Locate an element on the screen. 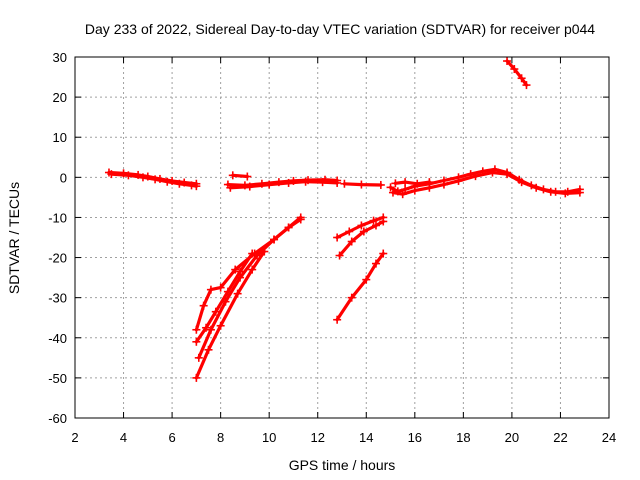  y-tick-label: 0 is located at coordinates (63, 177).